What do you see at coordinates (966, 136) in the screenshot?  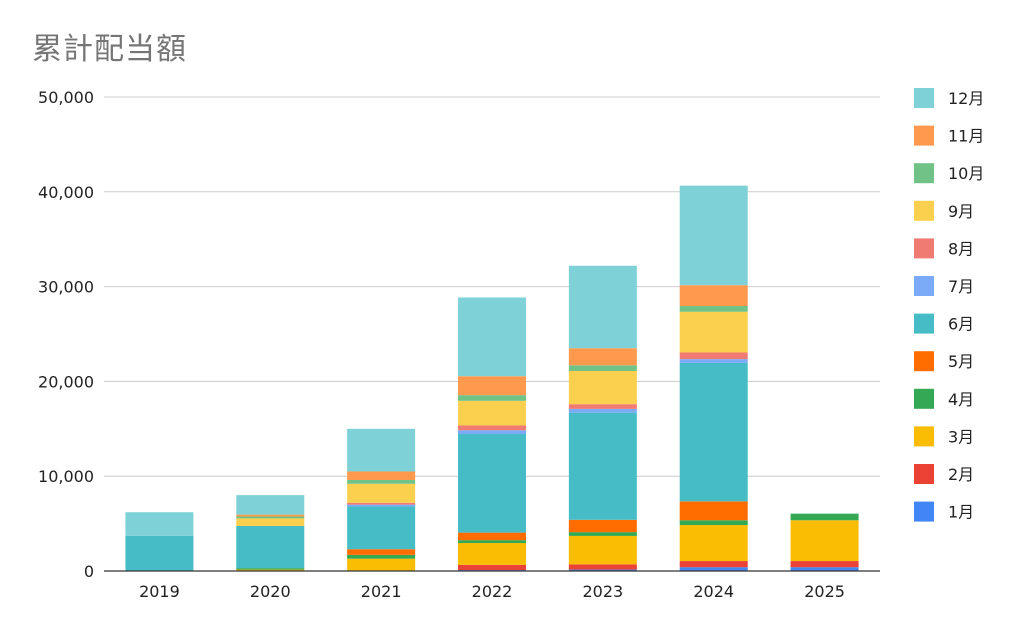 I see `legend-label: 11月` at bounding box center [966, 136].